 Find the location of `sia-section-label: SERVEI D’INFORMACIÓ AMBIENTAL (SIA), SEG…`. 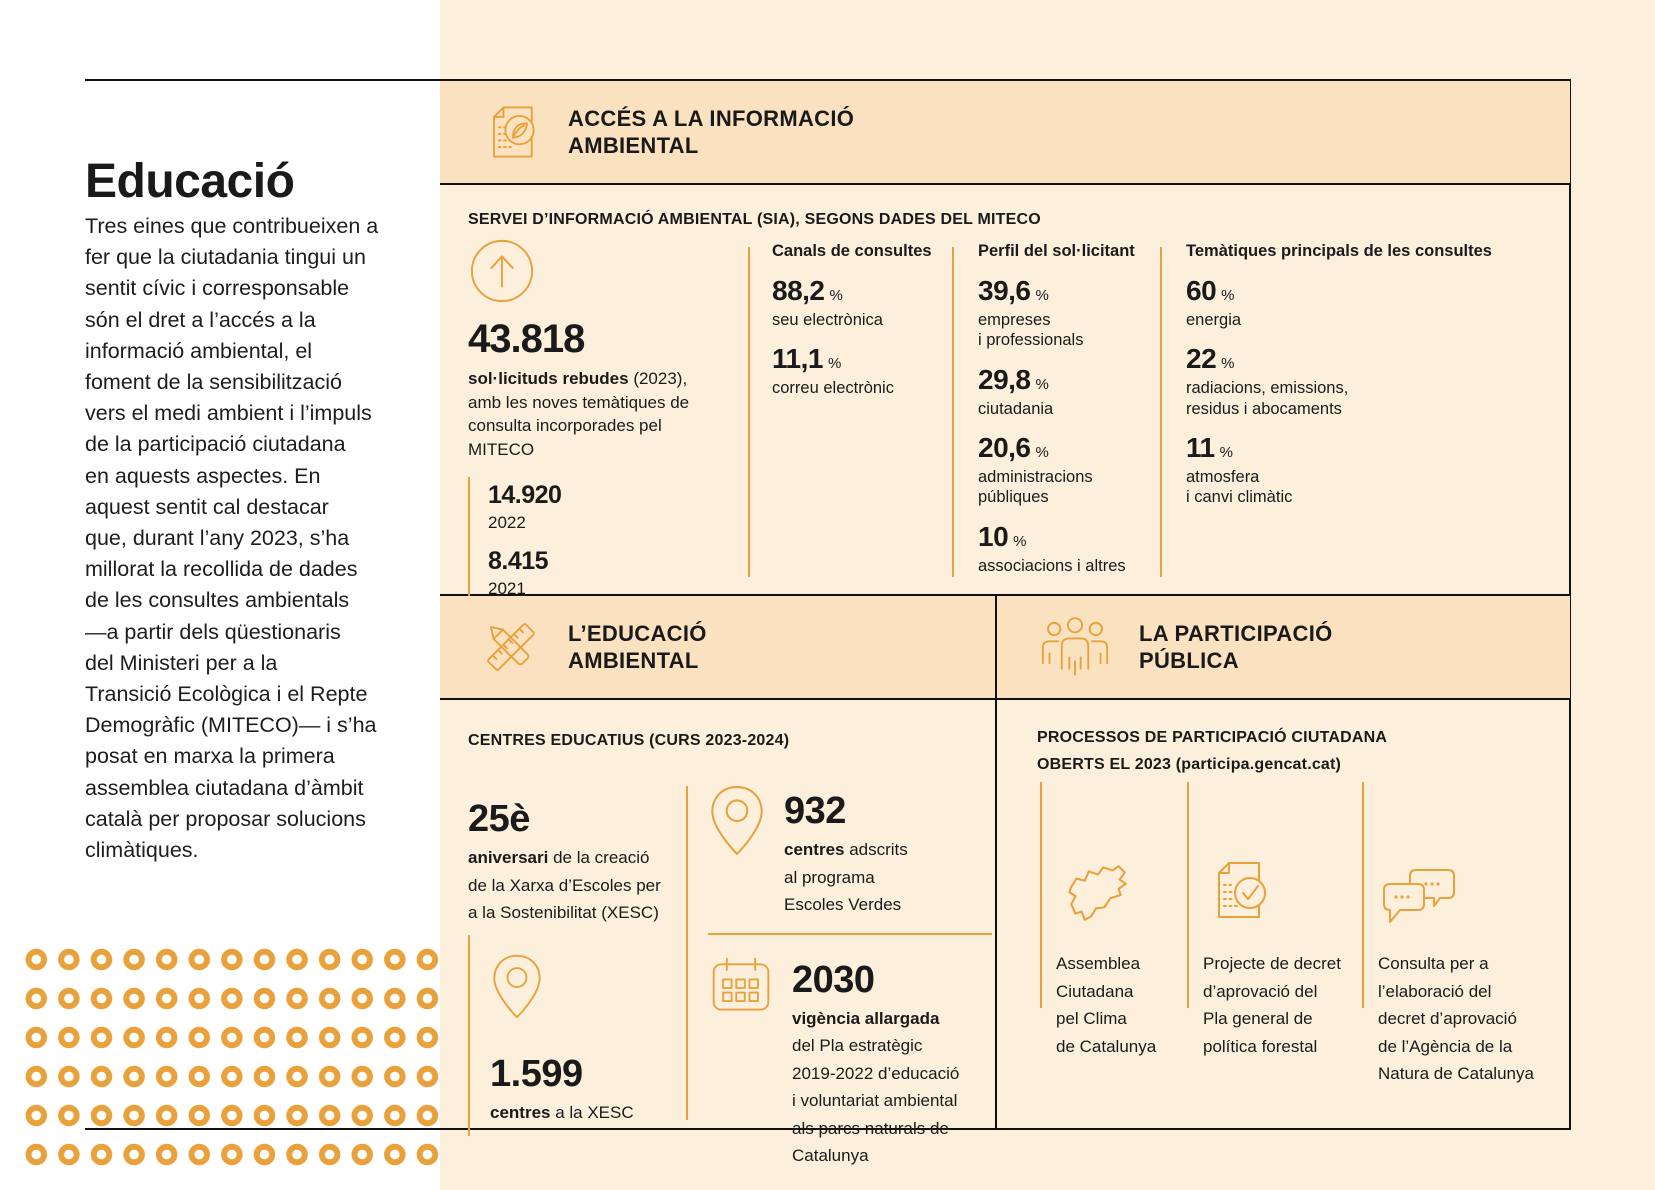

sia-section-label: SERVEI D’INFORMACIÓ AMBIENTAL (SIA), SEG… is located at coordinates (754, 219).